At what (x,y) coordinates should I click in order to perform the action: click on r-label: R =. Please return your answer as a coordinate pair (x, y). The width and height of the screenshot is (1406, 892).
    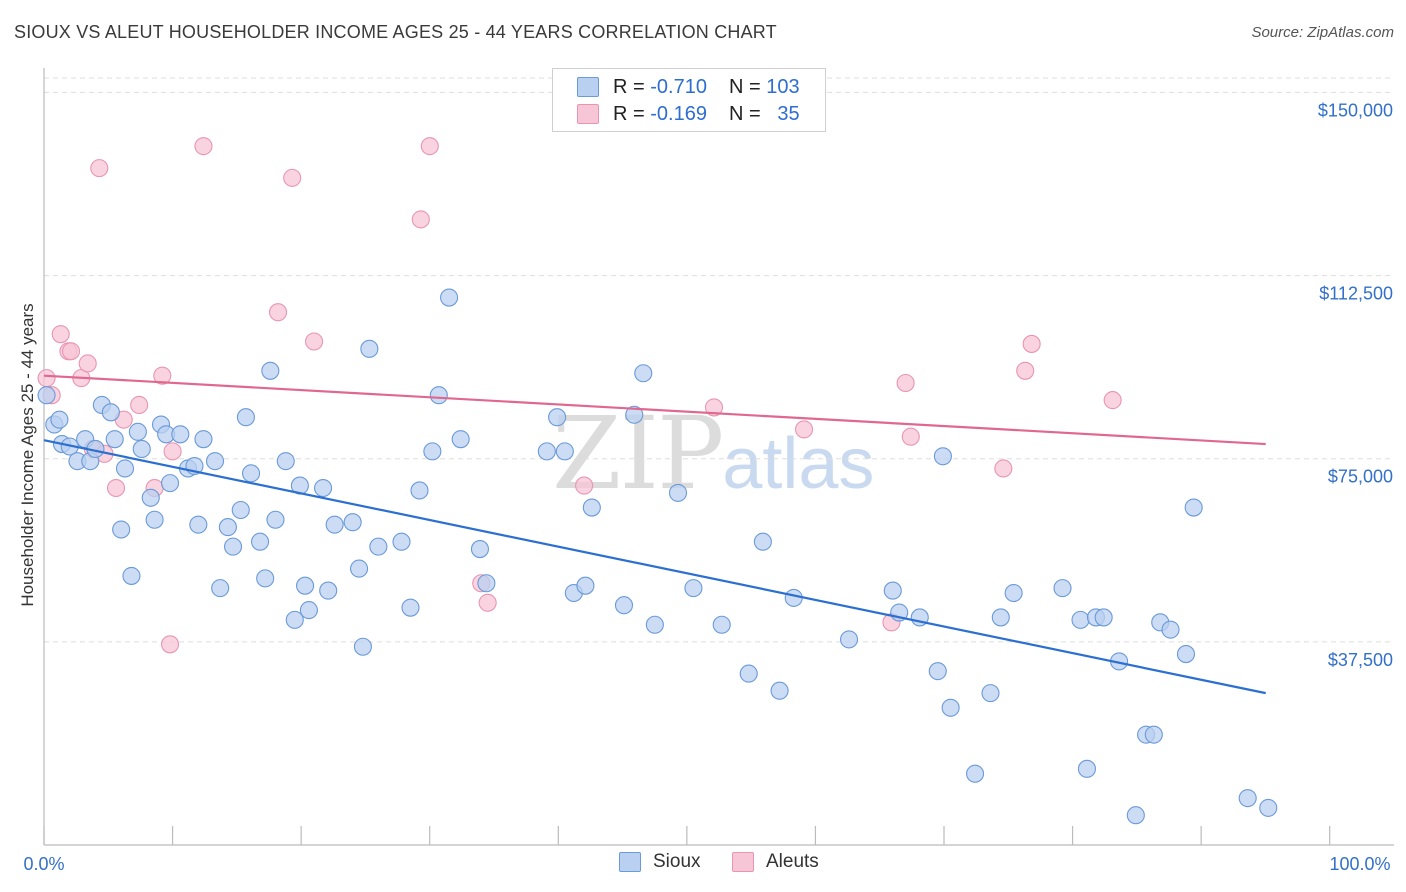
    Looking at the image, I should click on (629, 86).